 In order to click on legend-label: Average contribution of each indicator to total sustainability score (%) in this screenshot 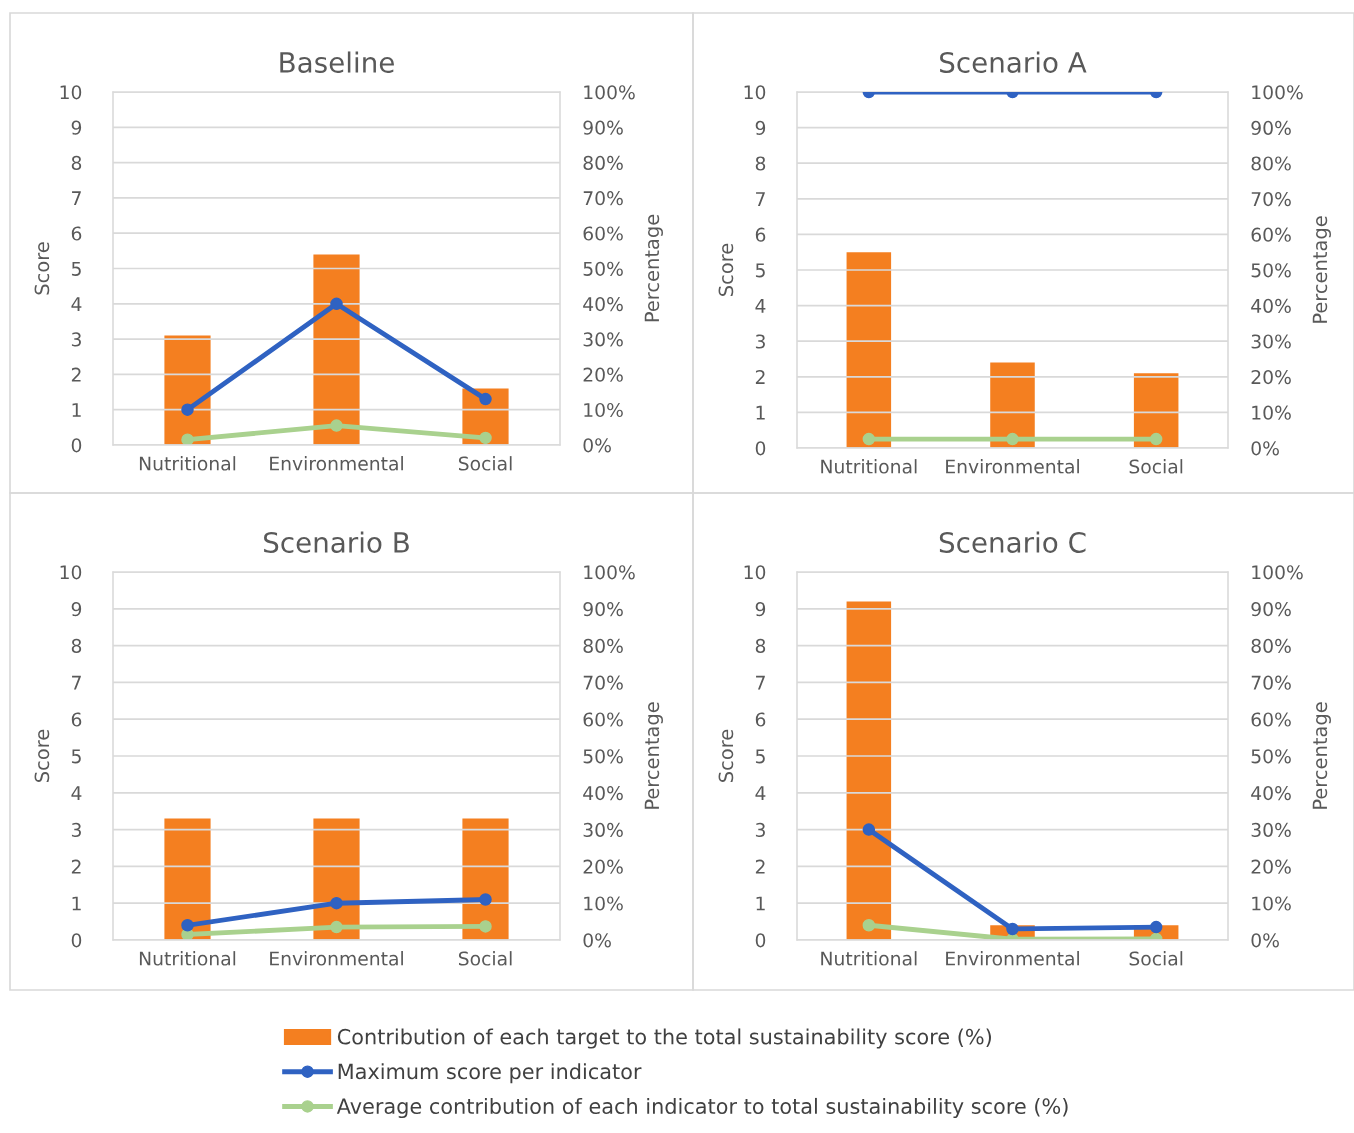, I will do `click(702, 1108)`.